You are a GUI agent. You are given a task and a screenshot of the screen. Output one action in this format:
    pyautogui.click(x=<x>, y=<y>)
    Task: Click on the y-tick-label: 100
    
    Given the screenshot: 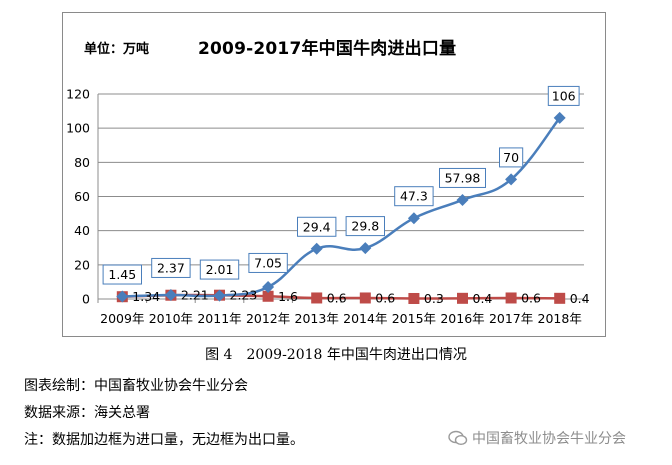 What is the action you would take?
    pyautogui.click(x=78, y=128)
    